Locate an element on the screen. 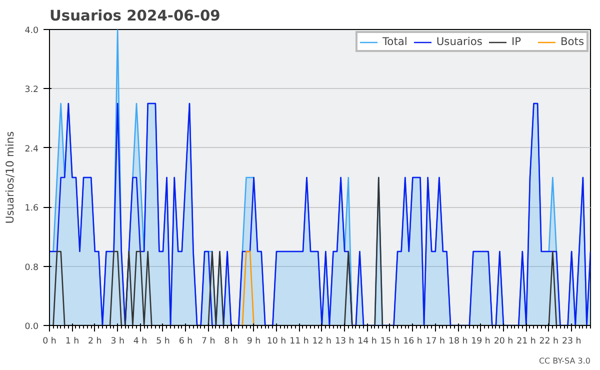 The image size is (600, 370). x-tick-label: 9 h is located at coordinates (253, 341).